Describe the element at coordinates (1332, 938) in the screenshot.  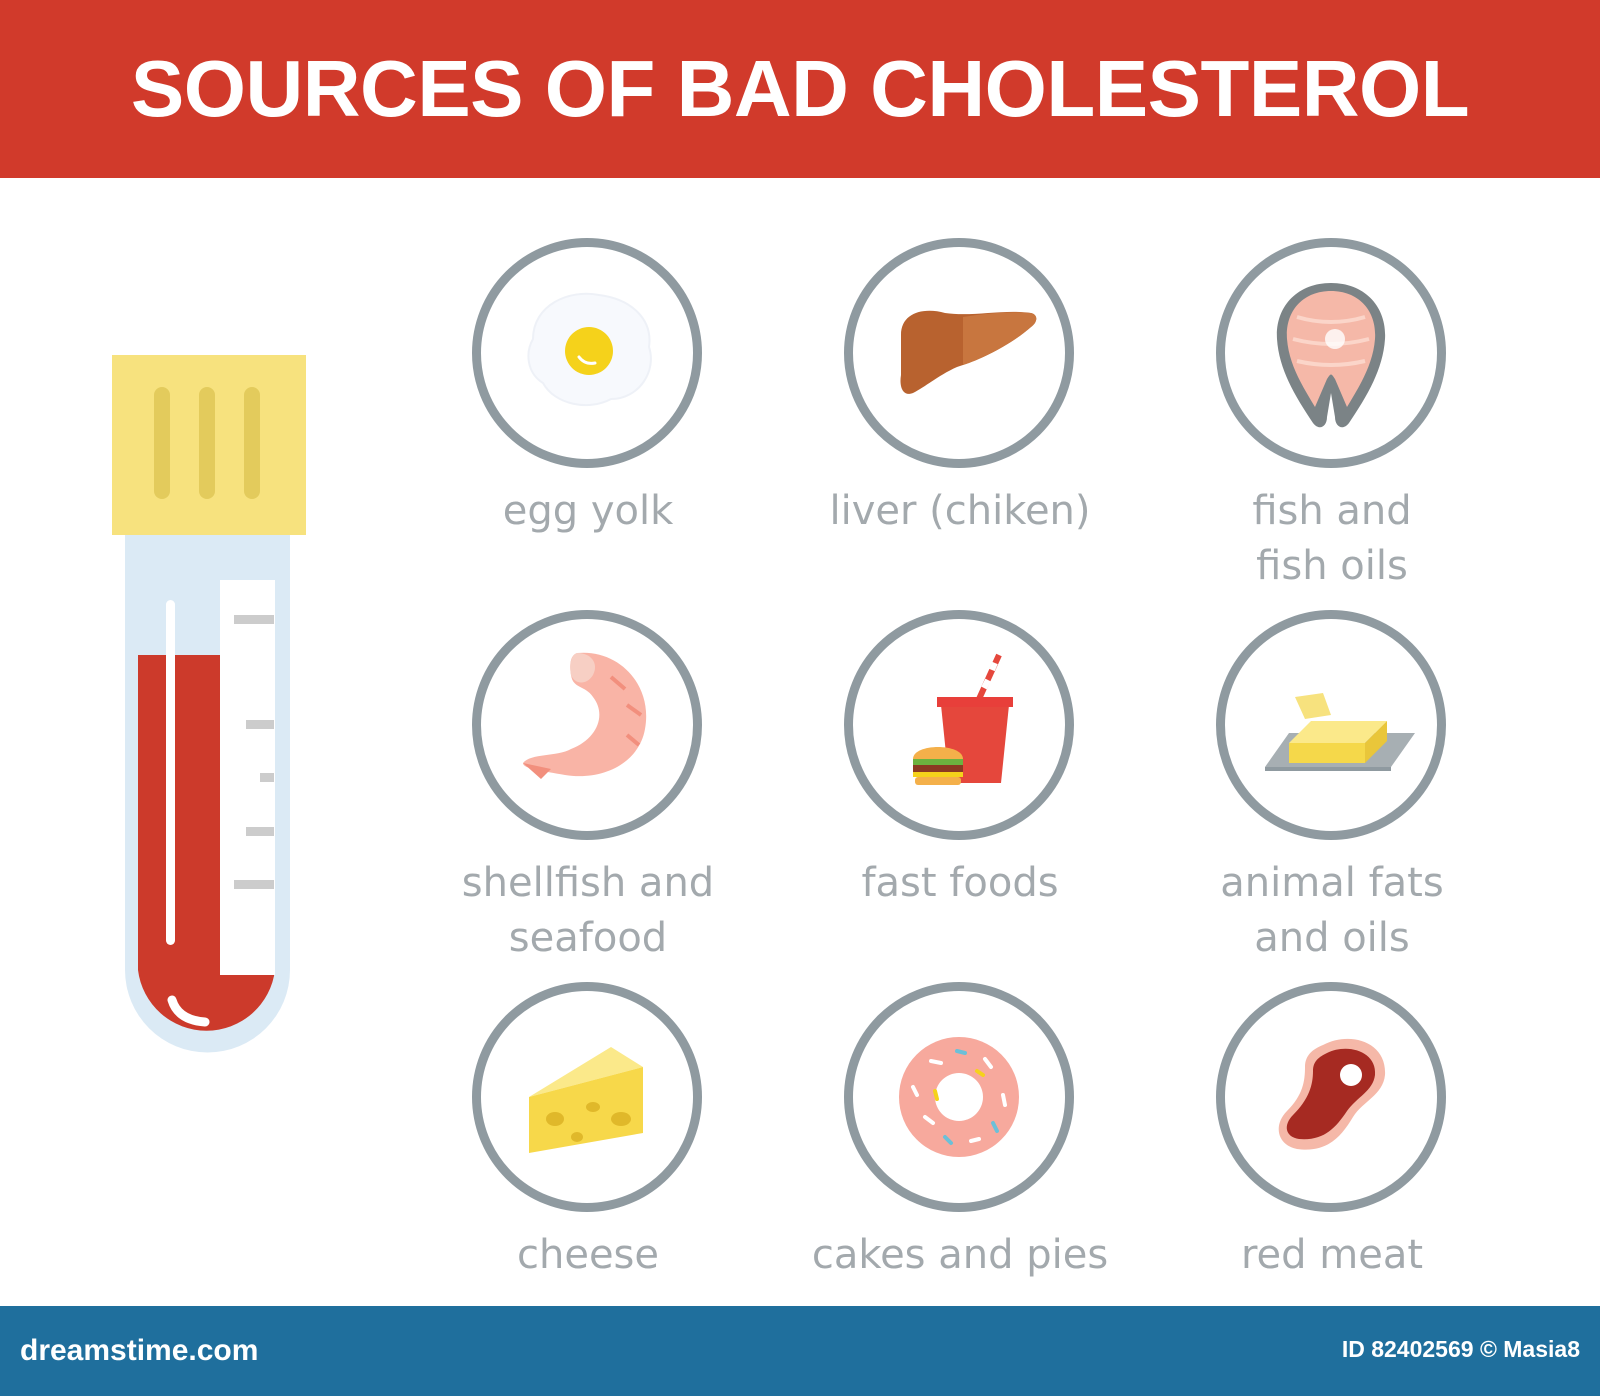
I see `label-line: and oils` at that location.